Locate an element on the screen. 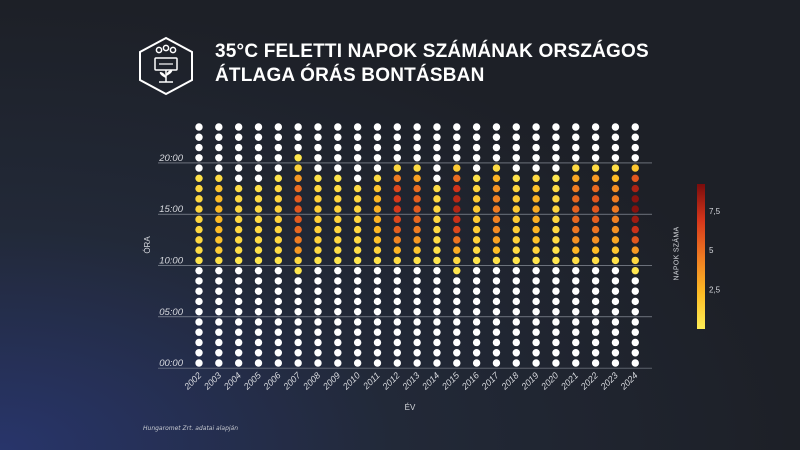 Image resolution: width=800 pixels, height=450 pixels. x-tick-label: 2004 is located at coordinates (232, 381).